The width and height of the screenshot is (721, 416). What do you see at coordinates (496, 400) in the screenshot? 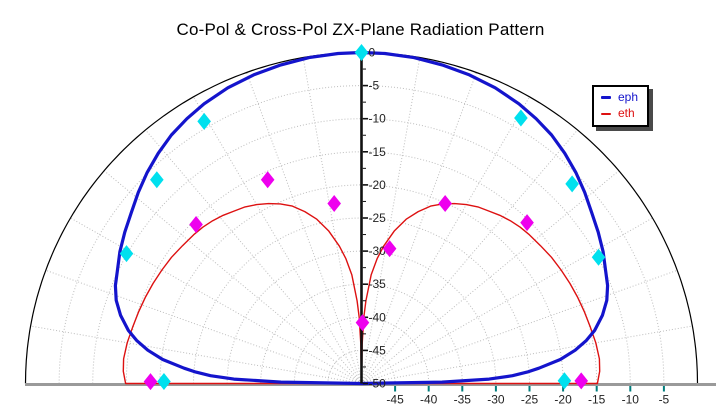
I see `bottom-axis-tick-label: -30` at bounding box center [496, 400].